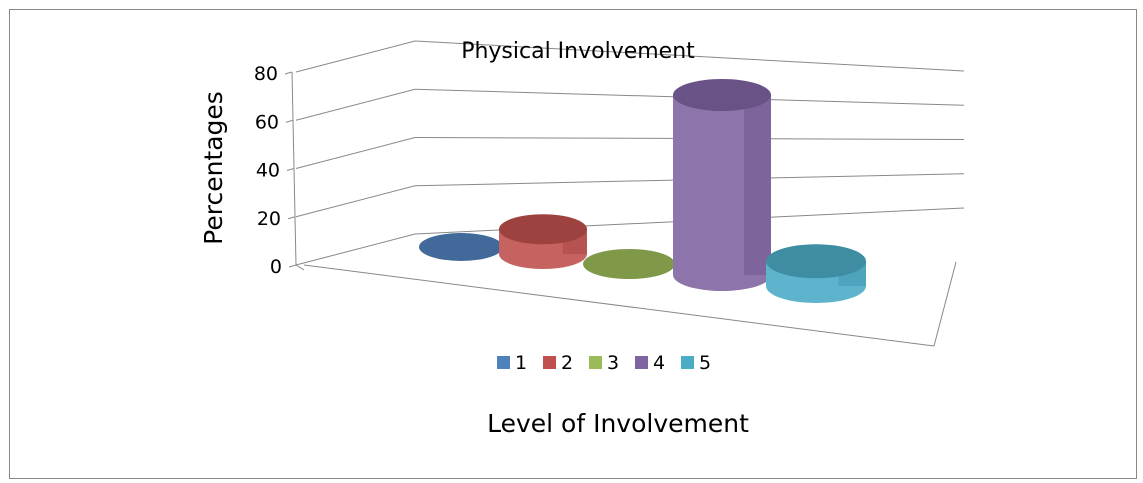  I want to click on legend-label-1: 1, so click(521, 363).